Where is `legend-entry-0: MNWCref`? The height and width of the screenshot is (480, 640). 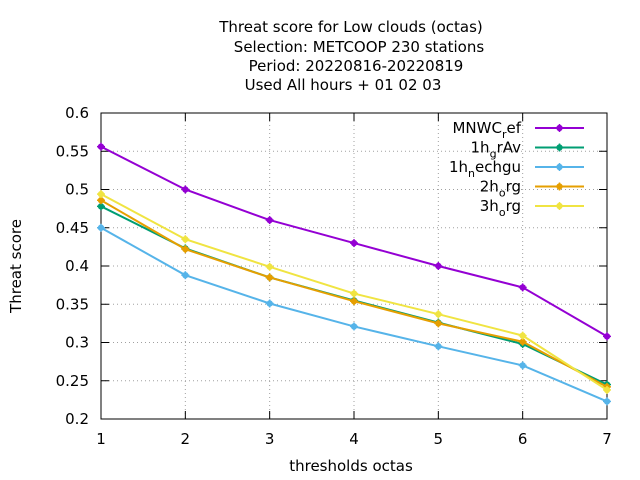 legend-entry-0: MNWCref is located at coordinates (518, 130).